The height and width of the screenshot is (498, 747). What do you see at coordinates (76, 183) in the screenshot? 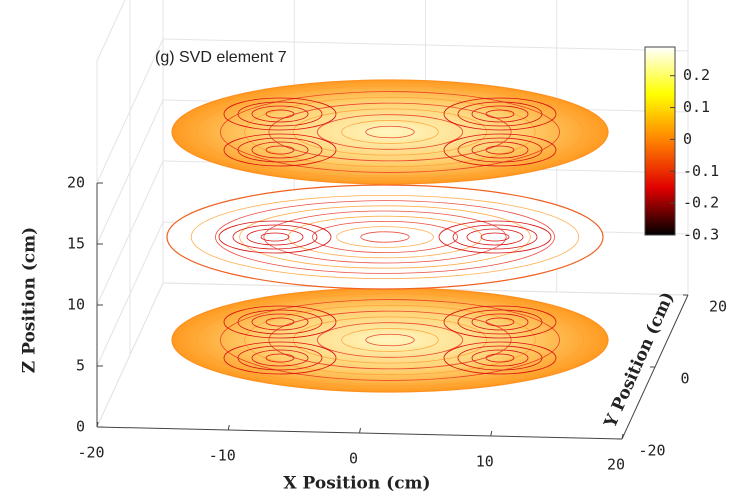
I see `z-tick-label: 20` at bounding box center [76, 183].